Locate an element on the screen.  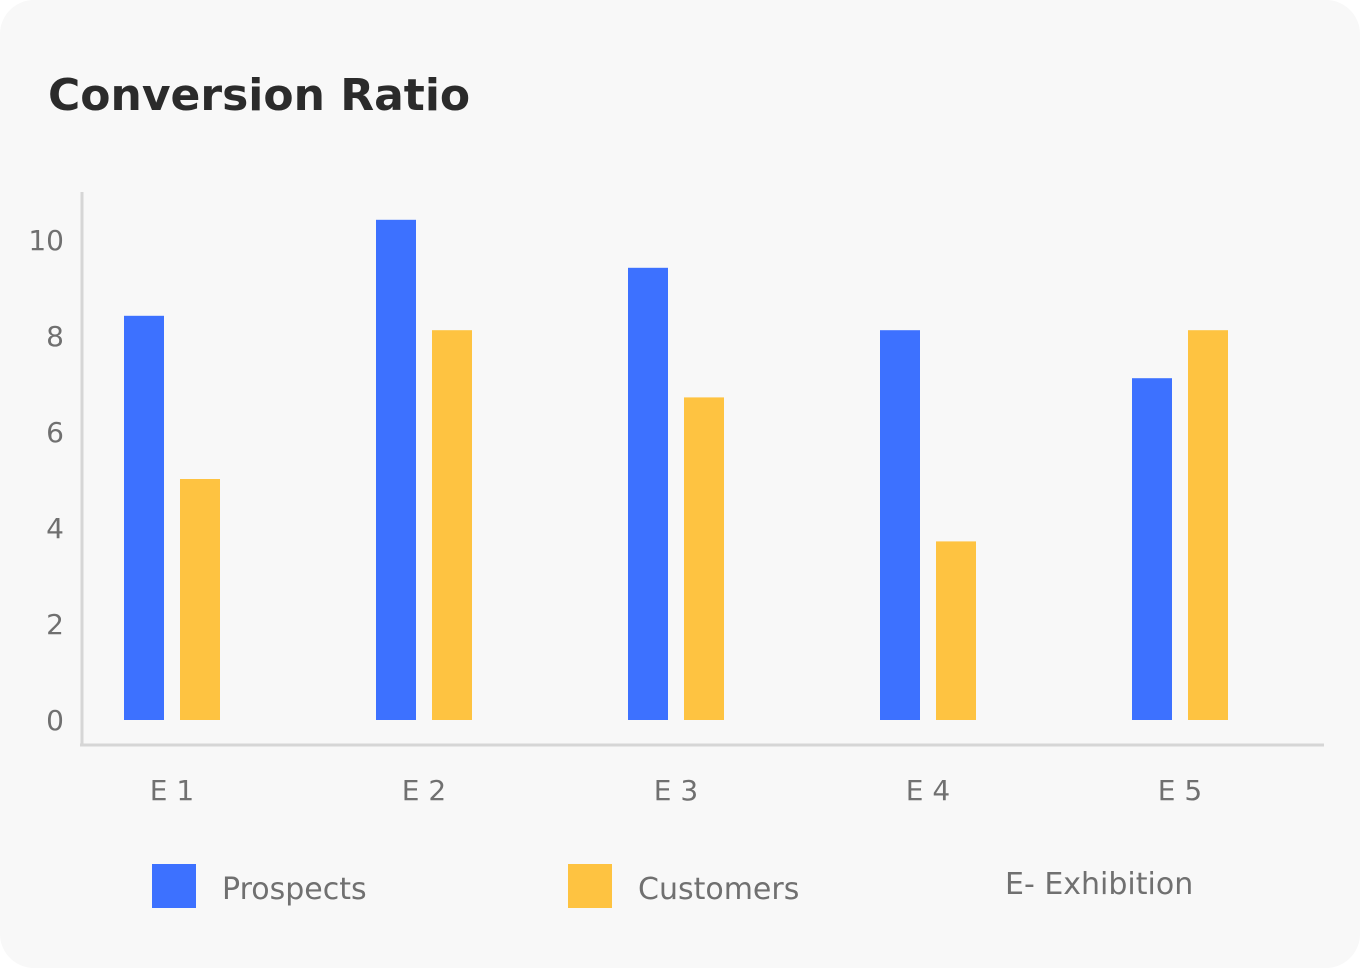
legend-note-exhibition: E- Exhibition is located at coordinates (1099, 884).